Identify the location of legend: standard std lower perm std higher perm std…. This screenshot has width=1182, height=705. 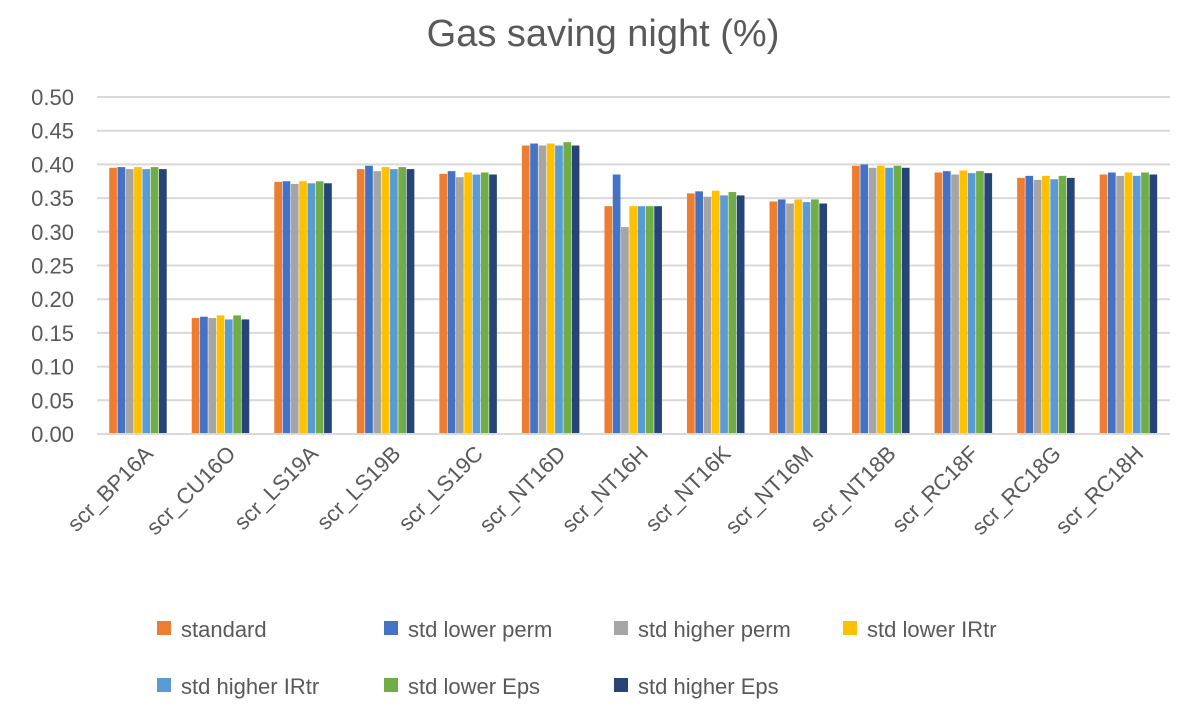
(577, 658).